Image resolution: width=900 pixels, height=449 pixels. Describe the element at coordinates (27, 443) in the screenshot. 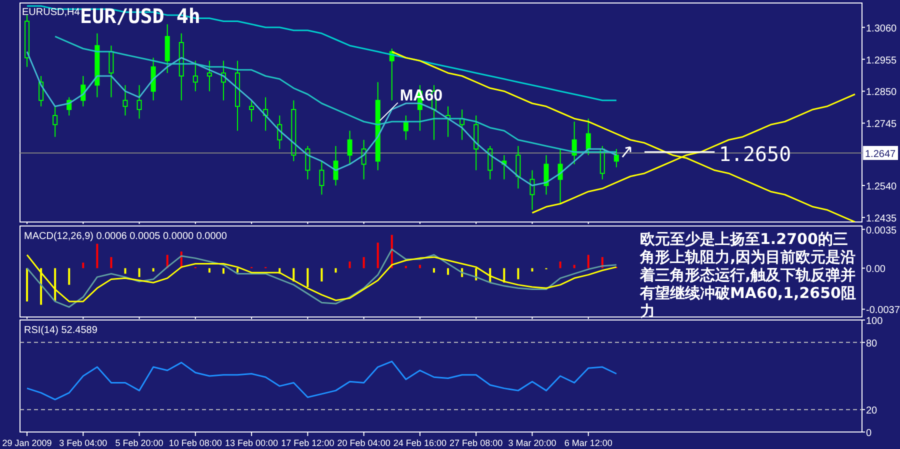

I see `x-tick-label: 29 Jan 2009` at that location.